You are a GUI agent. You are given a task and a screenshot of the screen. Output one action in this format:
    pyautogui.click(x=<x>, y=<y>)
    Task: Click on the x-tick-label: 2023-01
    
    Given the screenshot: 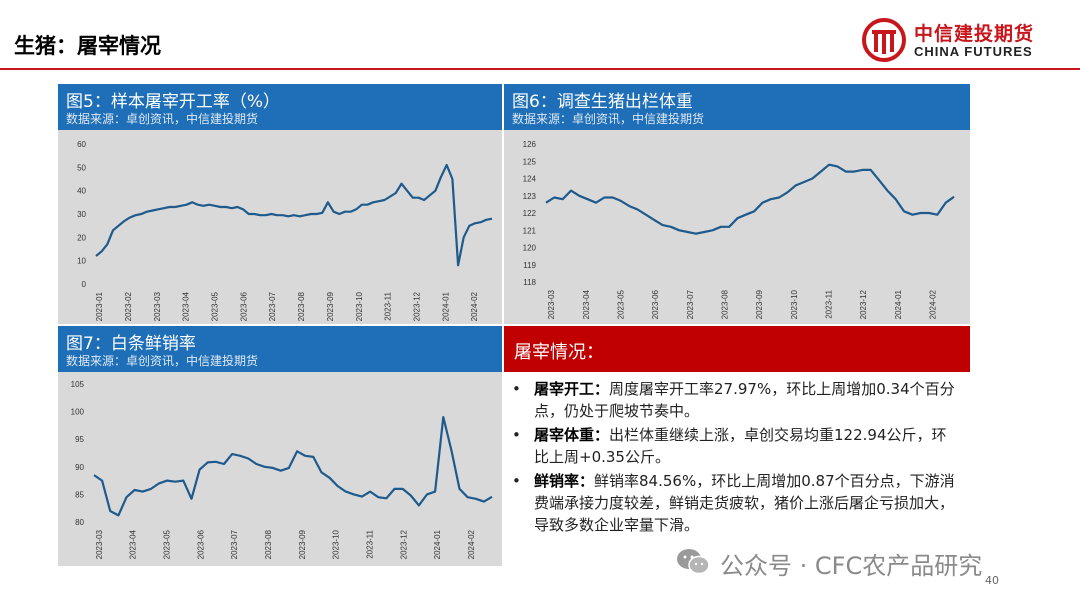 What is the action you would take?
    pyautogui.click(x=99, y=306)
    